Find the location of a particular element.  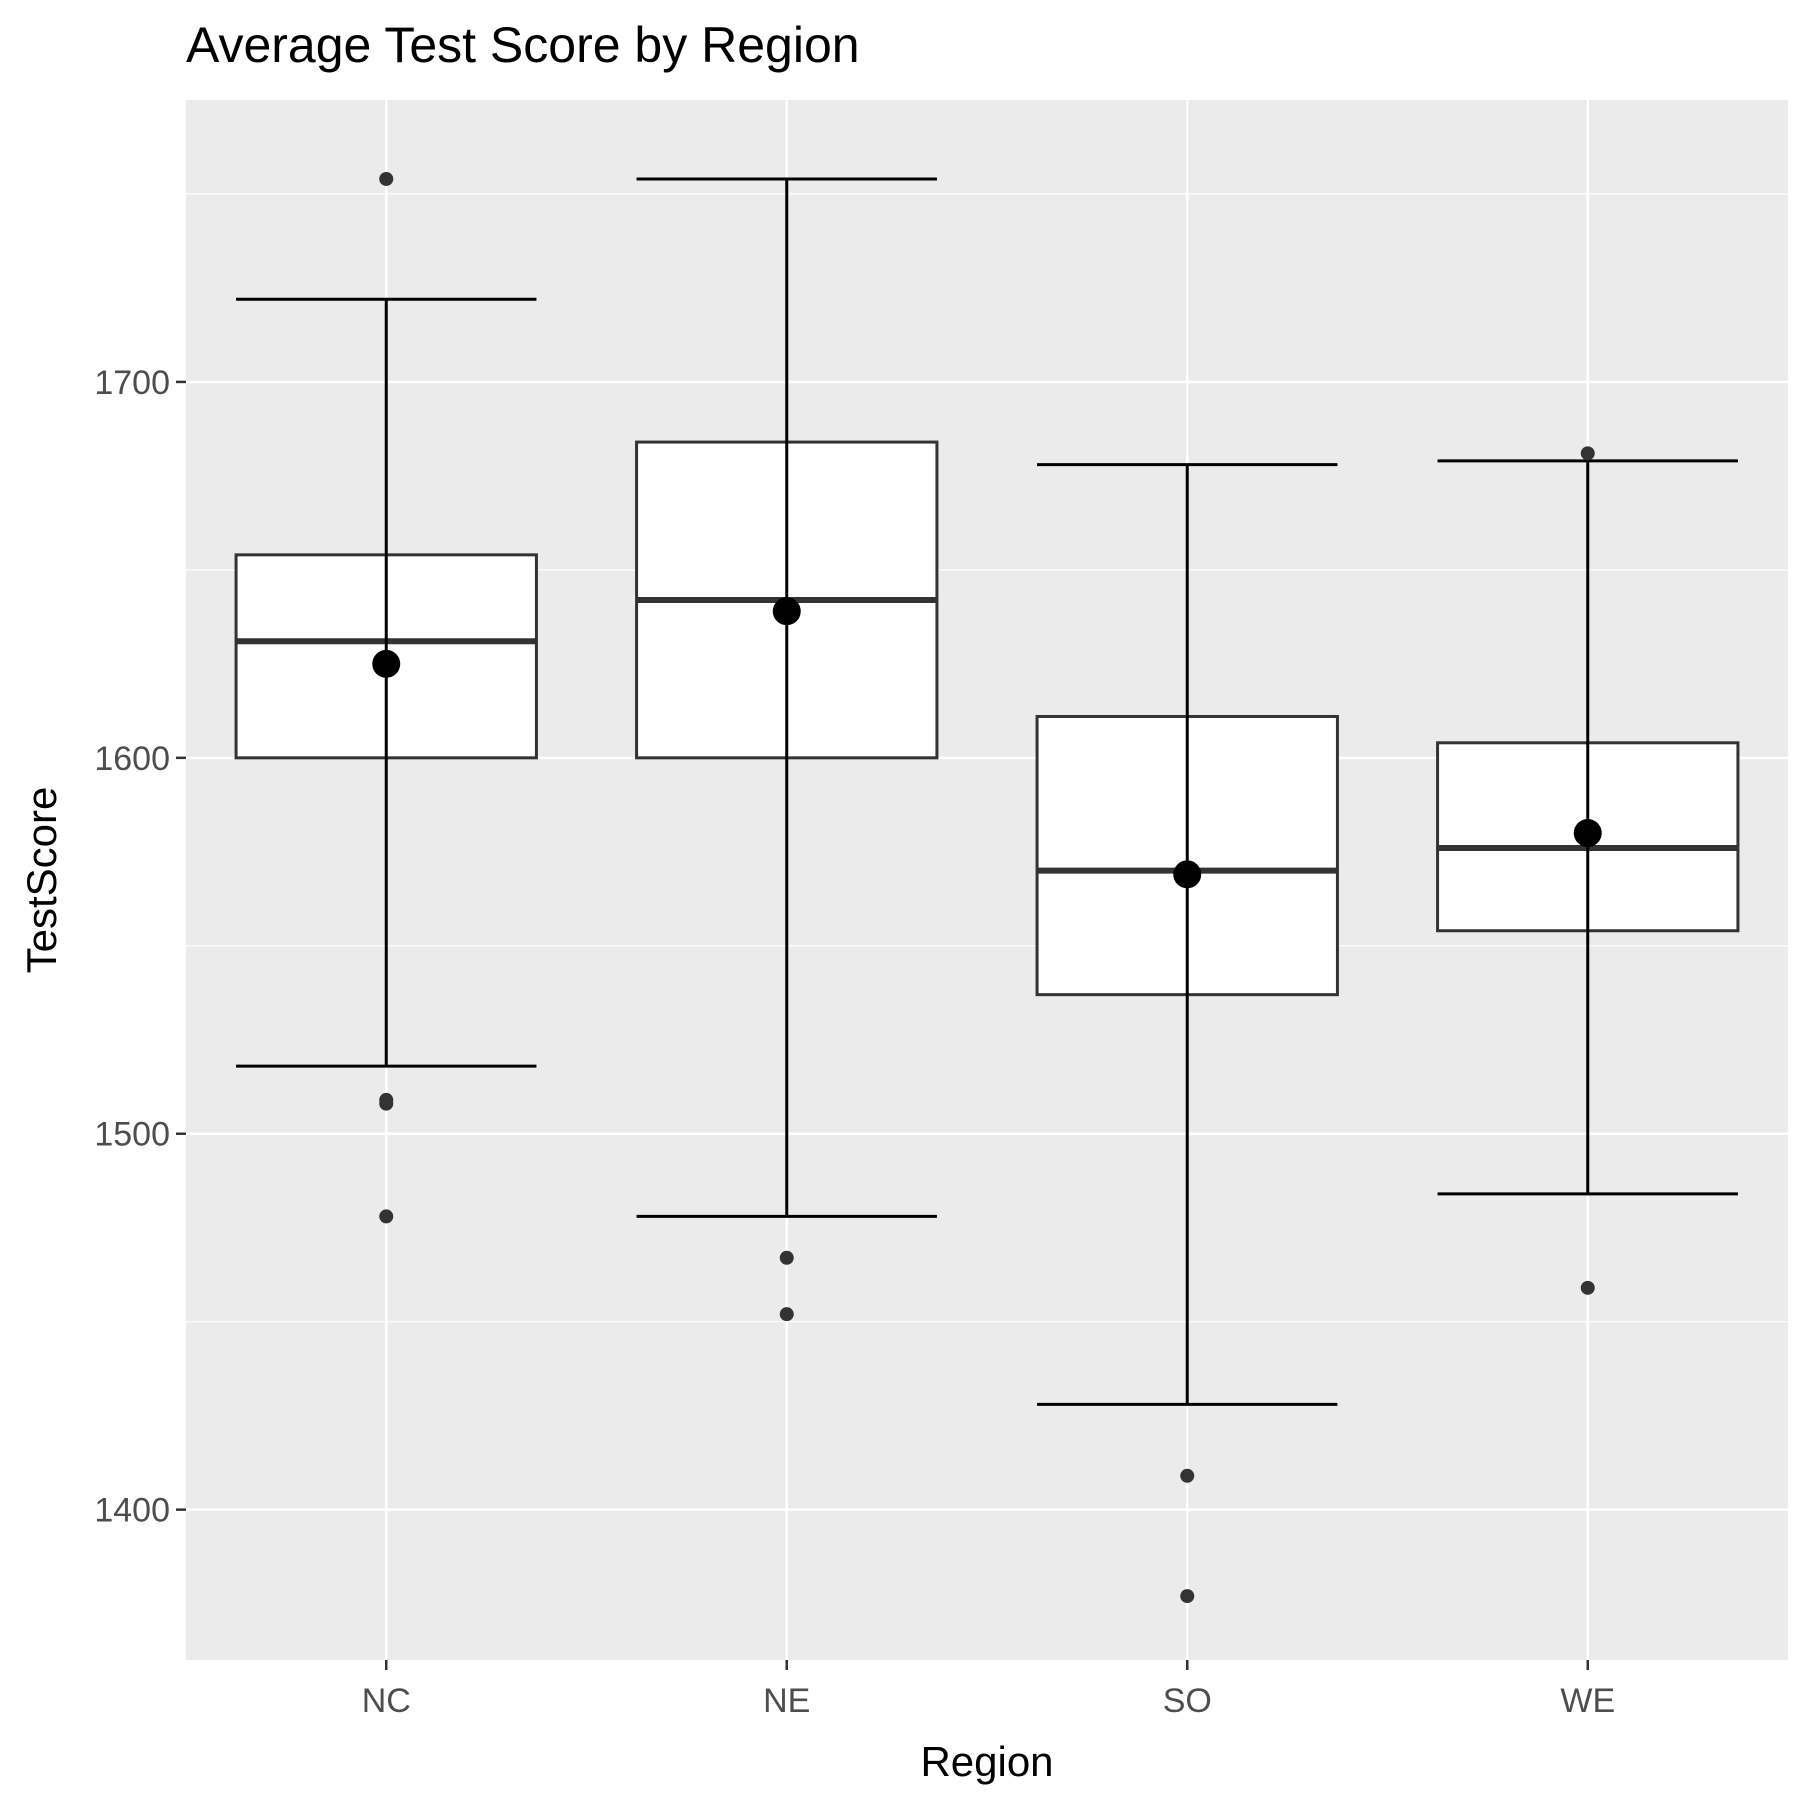

box-group-ne is located at coordinates (787, 749).